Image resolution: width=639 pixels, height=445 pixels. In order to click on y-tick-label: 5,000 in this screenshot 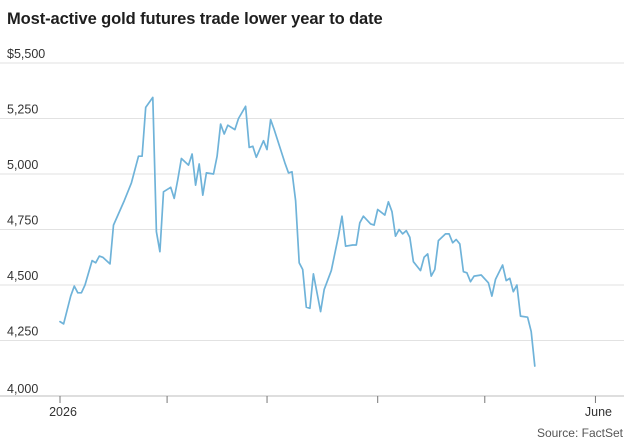, I will do `click(22, 165)`.